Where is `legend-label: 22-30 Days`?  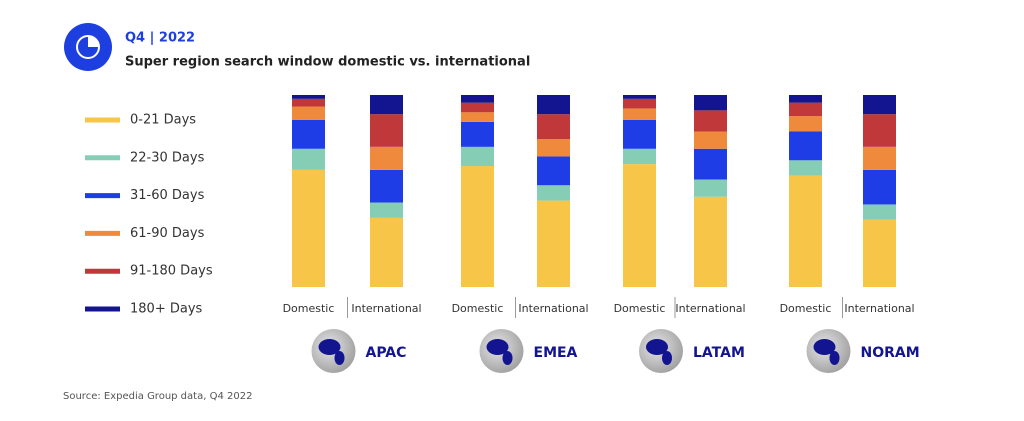 legend-label: 22-30 Days is located at coordinates (167, 157).